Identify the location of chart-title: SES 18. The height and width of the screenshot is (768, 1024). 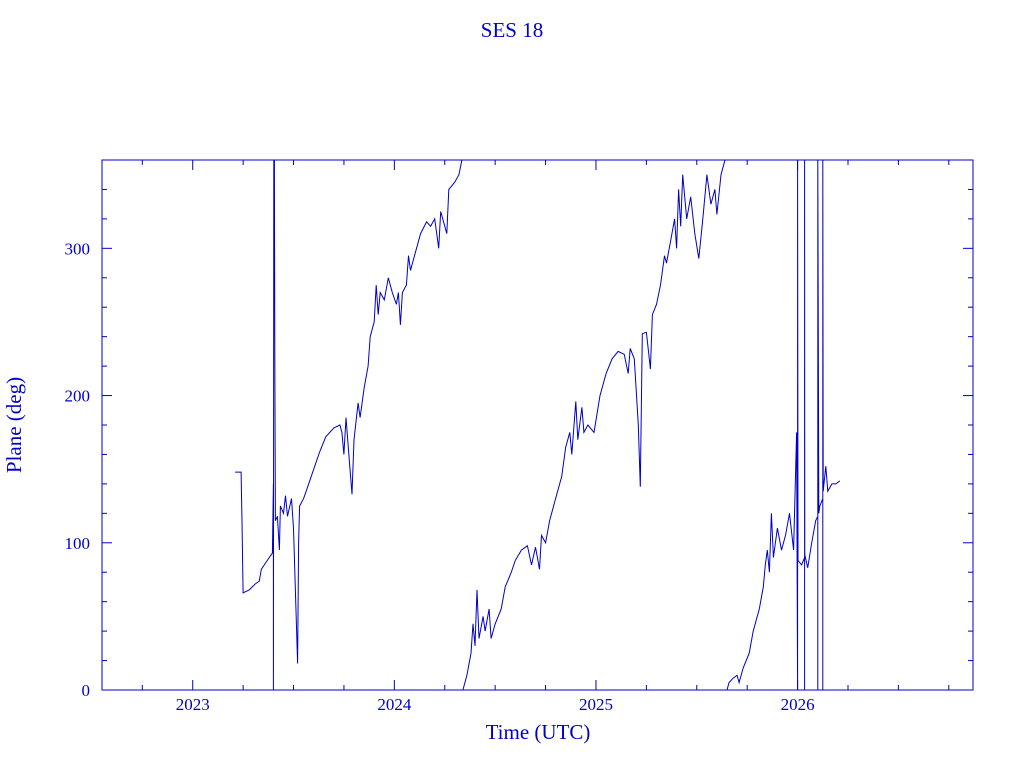
(512, 30).